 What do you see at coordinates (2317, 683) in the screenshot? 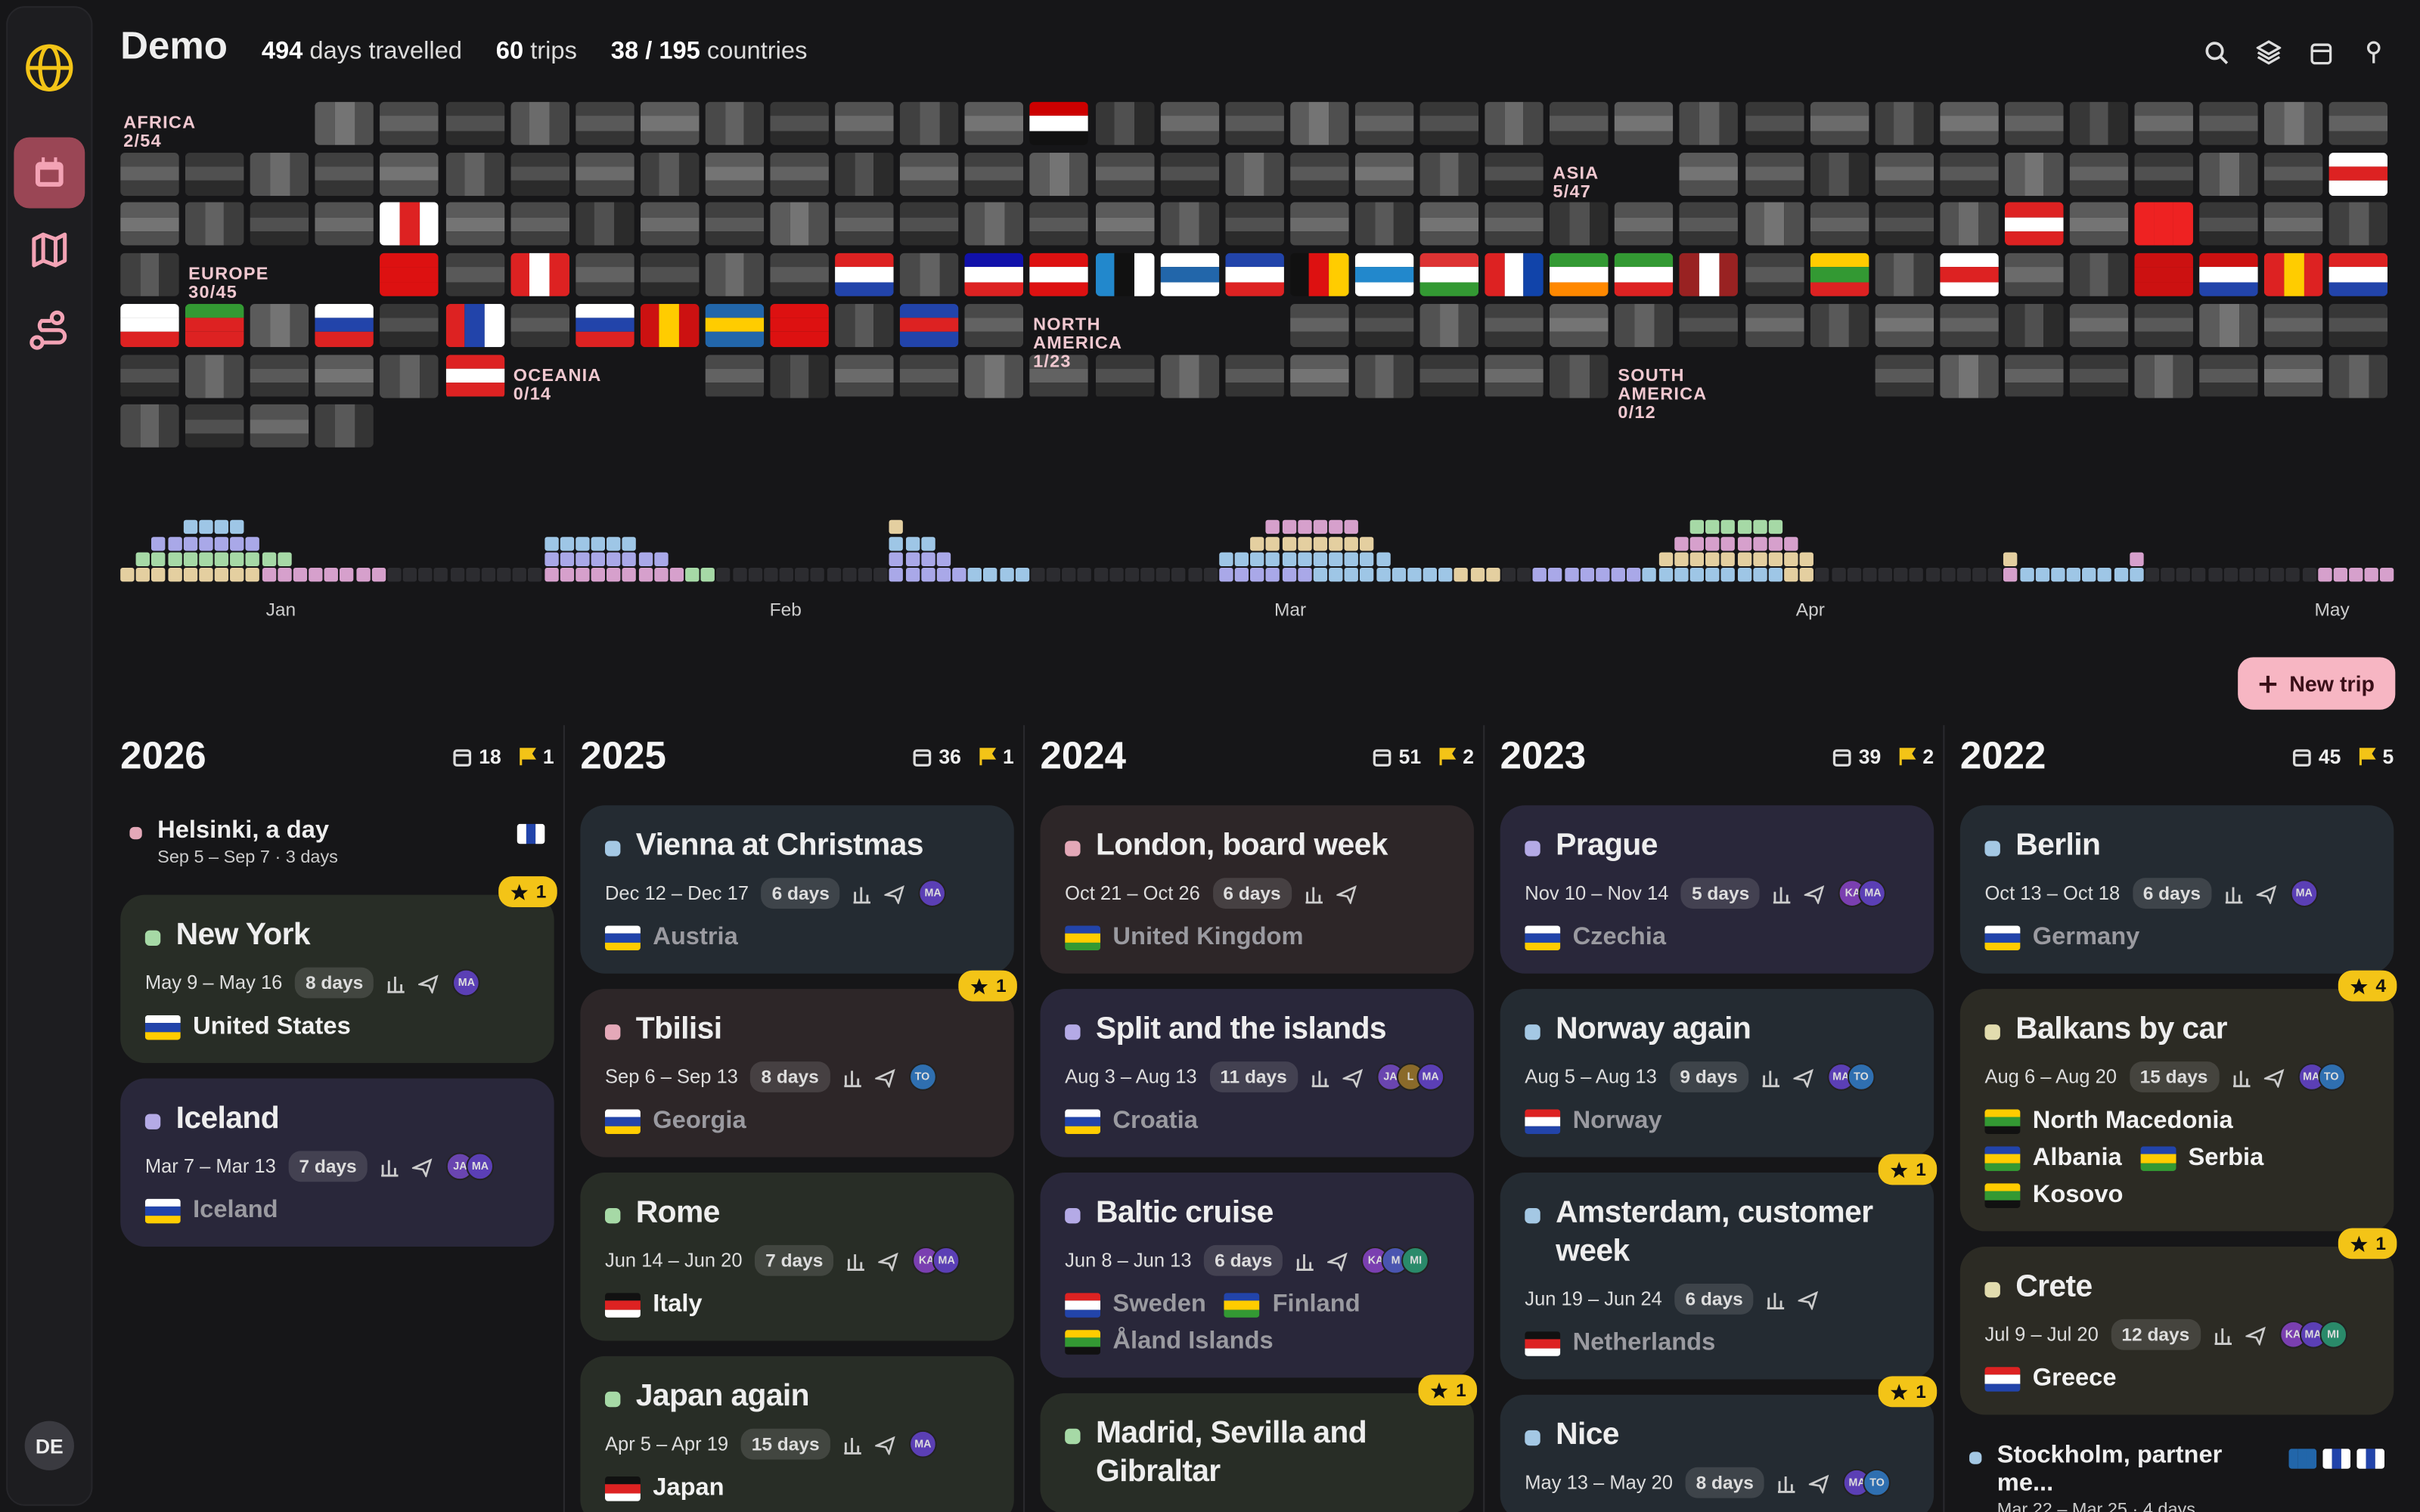
I see `new-trip-button: New trip` at bounding box center [2317, 683].